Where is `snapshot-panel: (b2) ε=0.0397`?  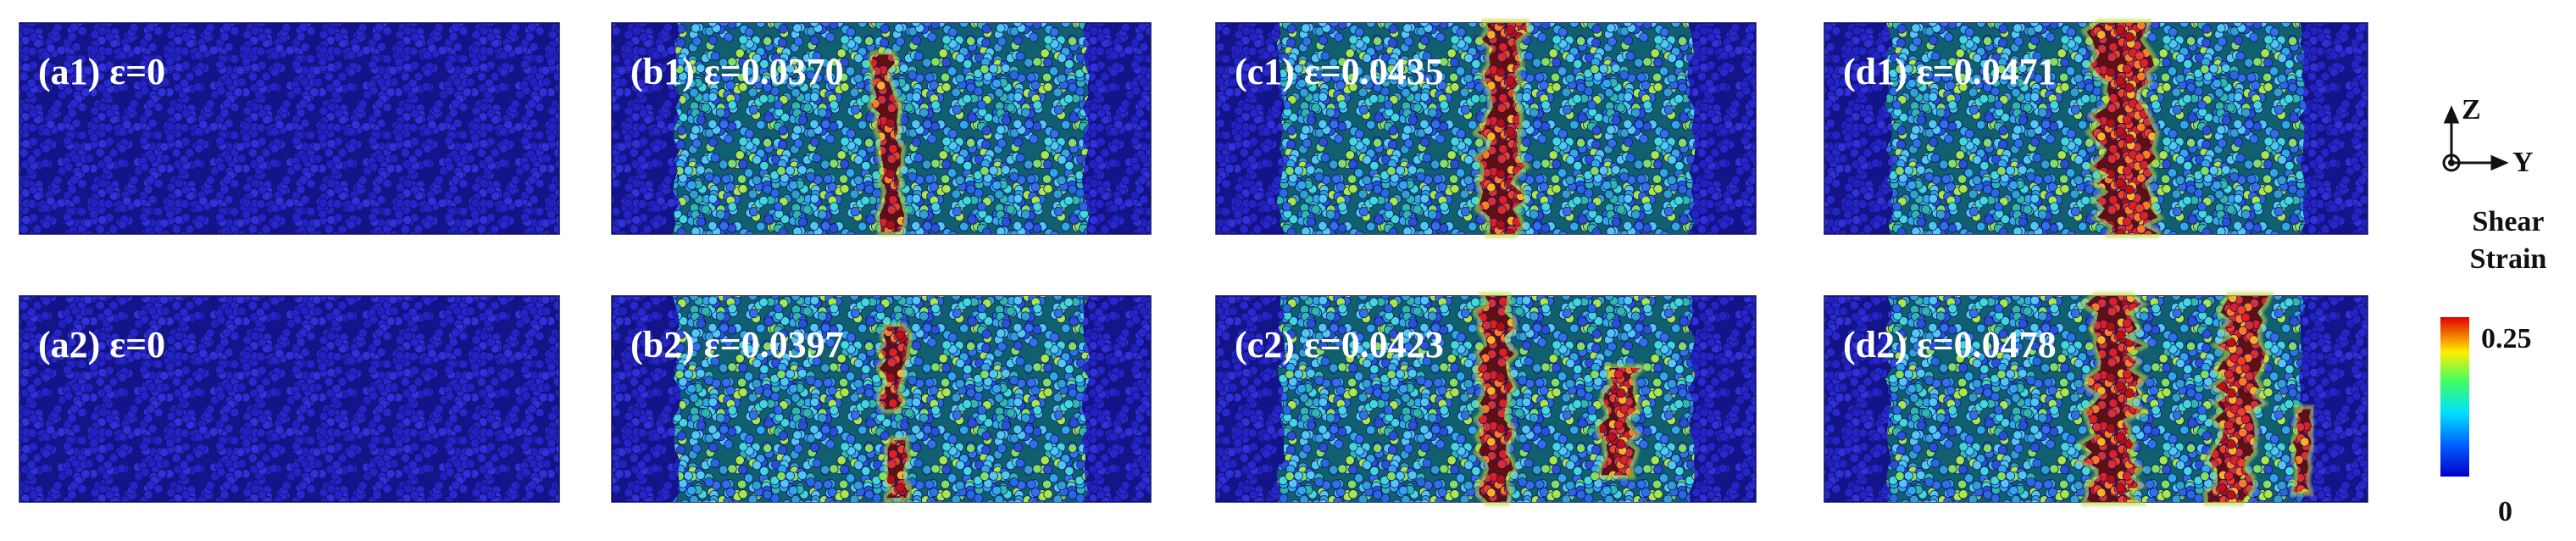
snapshot-panel: (b2) ε=0.0397 is located at coordinates (881, 399).